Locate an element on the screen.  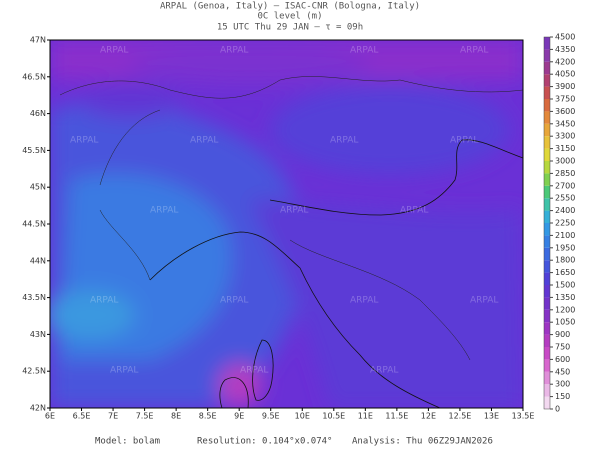
x-tick-label: 7.5E is located at coordinates (145, 416).